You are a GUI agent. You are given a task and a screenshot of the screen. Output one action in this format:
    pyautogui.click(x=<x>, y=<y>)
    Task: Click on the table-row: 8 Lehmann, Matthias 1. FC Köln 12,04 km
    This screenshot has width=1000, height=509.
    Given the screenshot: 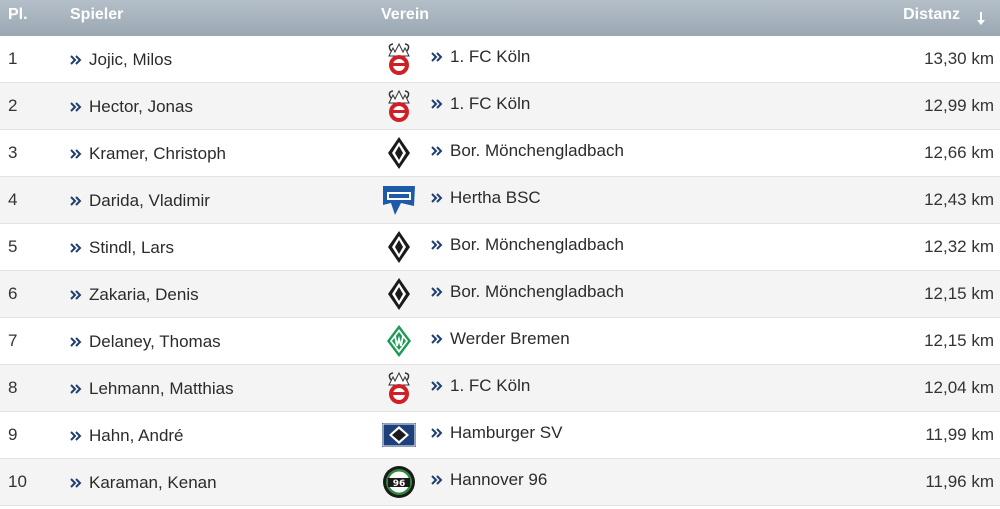 What is the action you would take?
    pyautogui.click(x=500, y=388)
    